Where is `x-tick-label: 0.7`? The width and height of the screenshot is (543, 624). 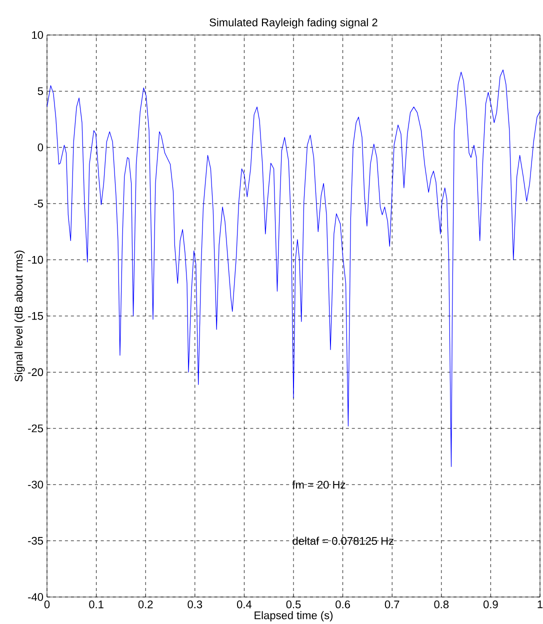 x-tick-label: 0.7 is located at coordinates (392, 604).